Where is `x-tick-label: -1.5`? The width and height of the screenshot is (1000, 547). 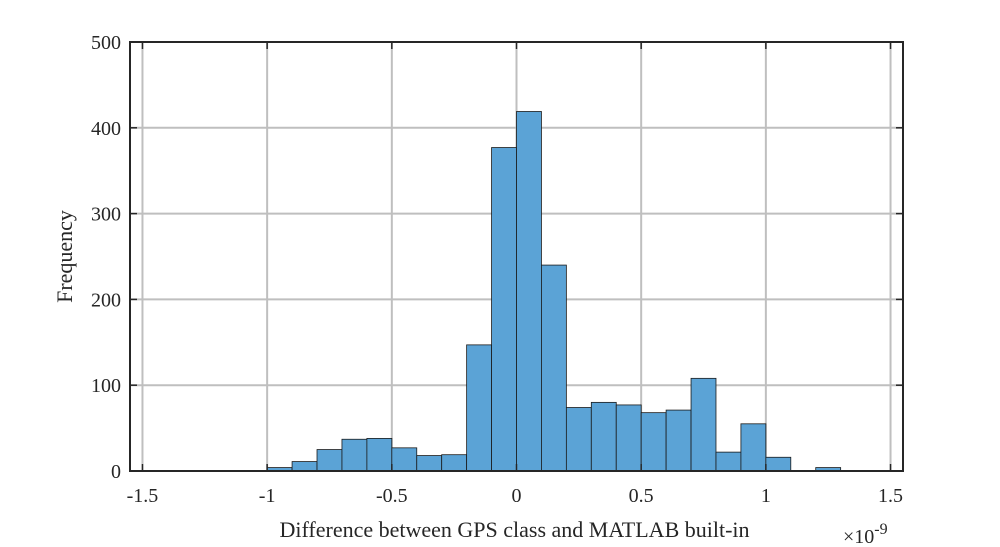
x-tick-label: -1.5 is located at coordinates (143, 496).